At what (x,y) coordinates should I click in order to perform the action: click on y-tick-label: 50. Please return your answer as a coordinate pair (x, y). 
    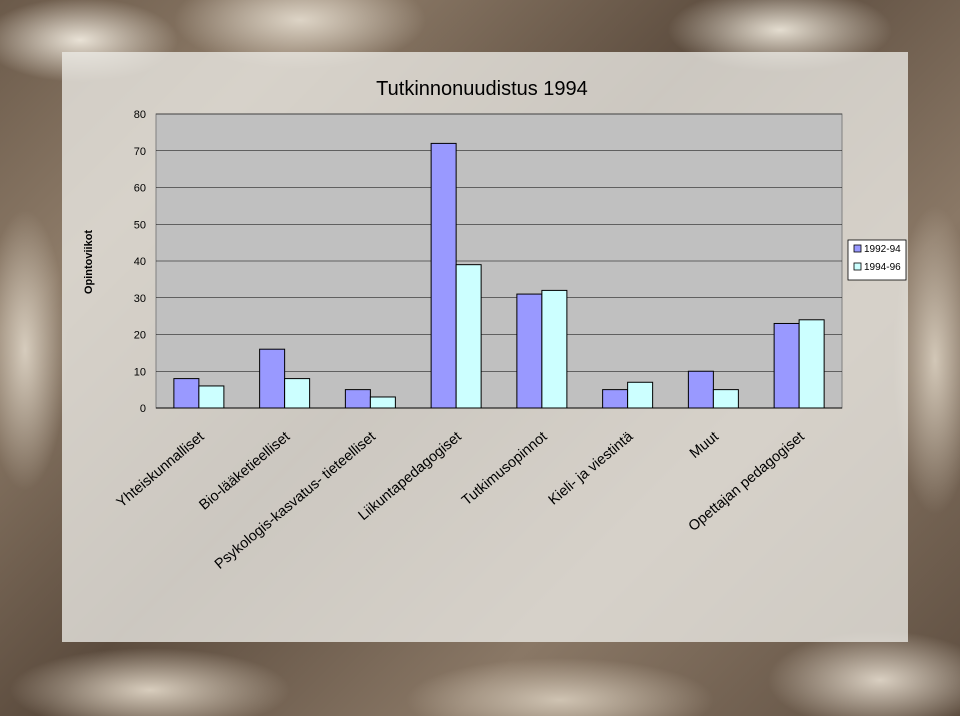
    Looking at the image, I should click on (140, 225).